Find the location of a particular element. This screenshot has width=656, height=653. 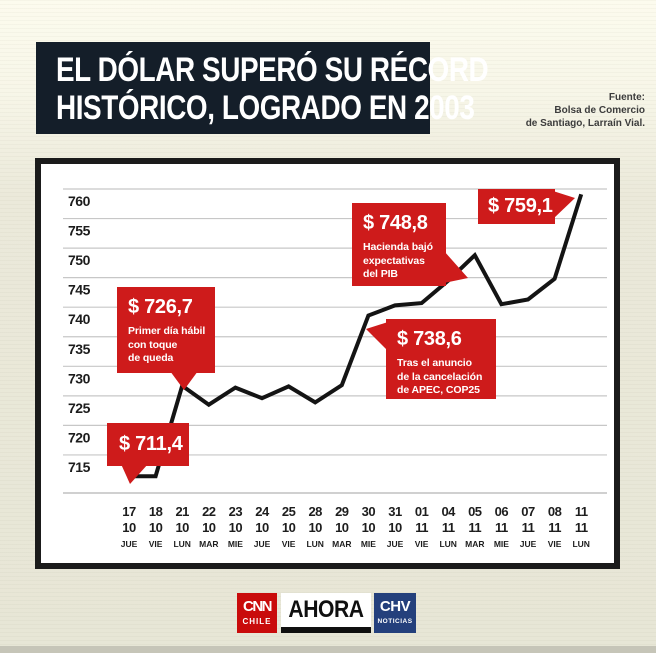

y-tick-label: 720 is located at coordinates (79, 437).